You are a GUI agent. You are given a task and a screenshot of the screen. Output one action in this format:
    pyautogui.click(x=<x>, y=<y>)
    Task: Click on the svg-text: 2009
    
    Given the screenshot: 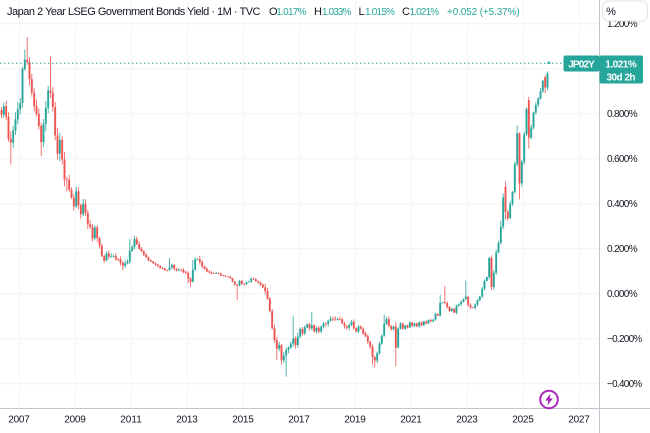 What is the action you would take?
    pyautogui.click(x=75, y=420)
    